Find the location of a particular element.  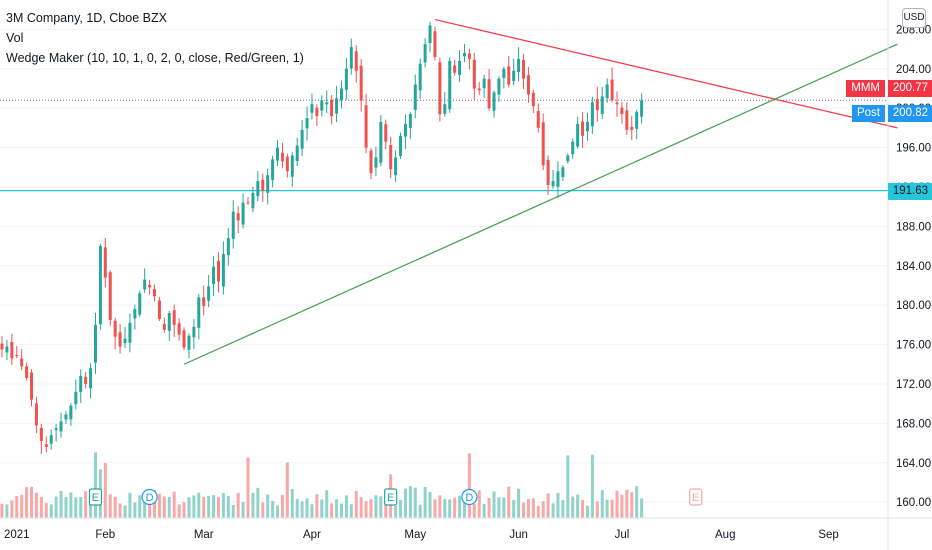

dividend-marker-label: D is located at coordinates (150, 498).